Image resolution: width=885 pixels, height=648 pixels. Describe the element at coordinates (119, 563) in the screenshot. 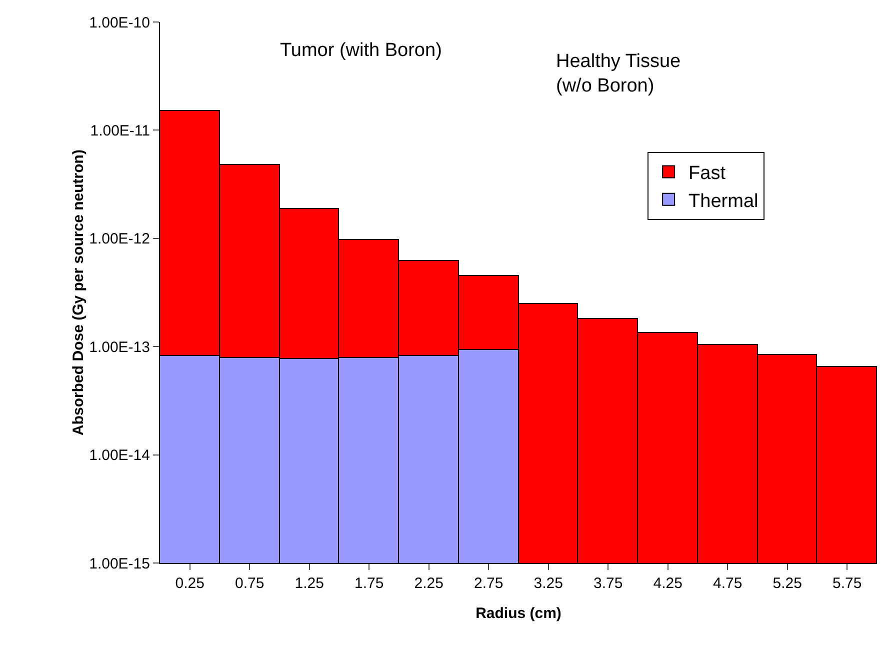

I see `y-tick-label: 1.00E-15` at that location.